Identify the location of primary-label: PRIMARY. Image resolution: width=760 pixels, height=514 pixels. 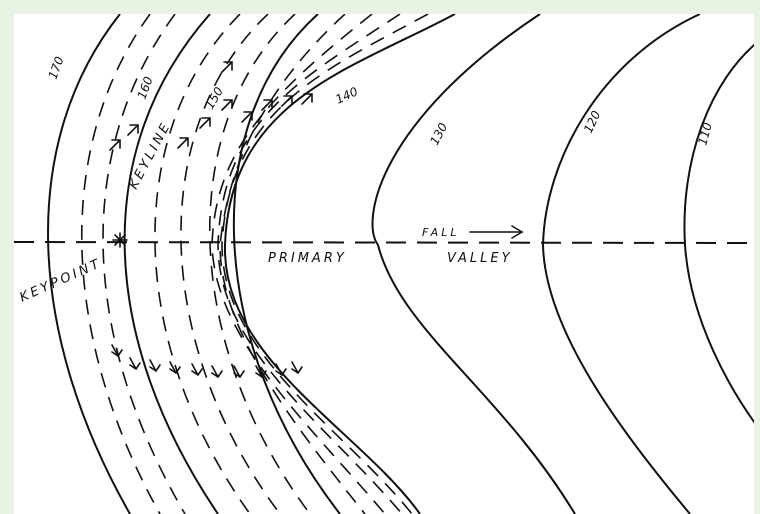
(307, 258).